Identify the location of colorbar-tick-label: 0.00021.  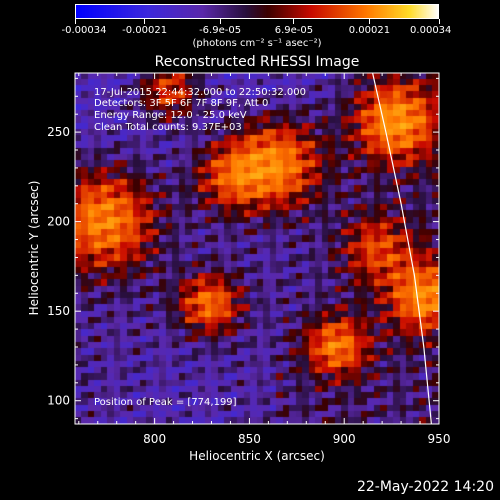
(369, 30).